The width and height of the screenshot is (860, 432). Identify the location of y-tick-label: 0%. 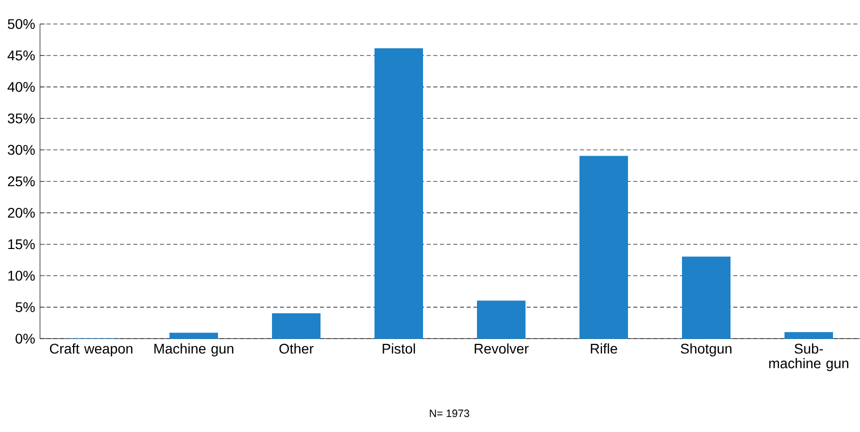
(25, 339).